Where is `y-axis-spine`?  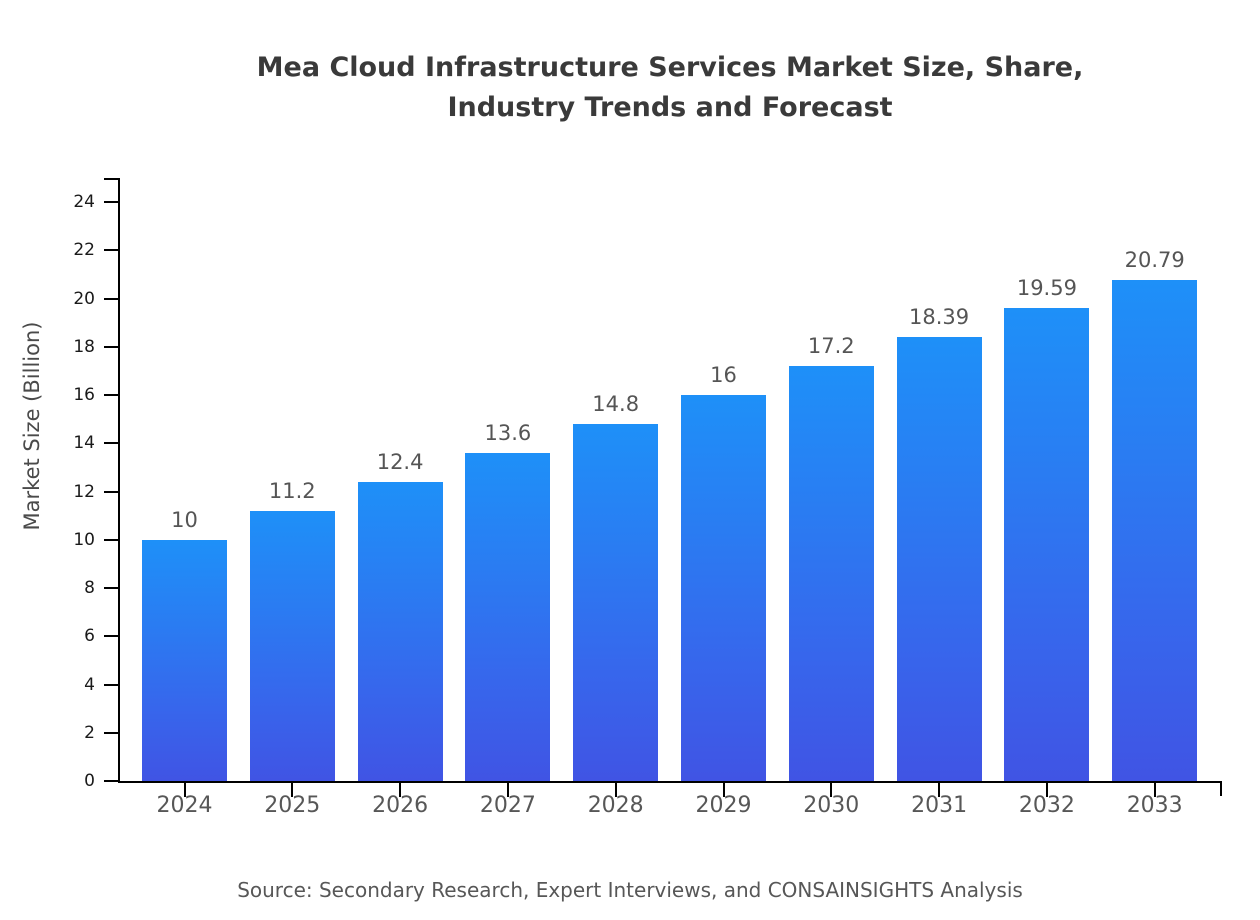
y-axis-spine is located at coordinates (119, 480).